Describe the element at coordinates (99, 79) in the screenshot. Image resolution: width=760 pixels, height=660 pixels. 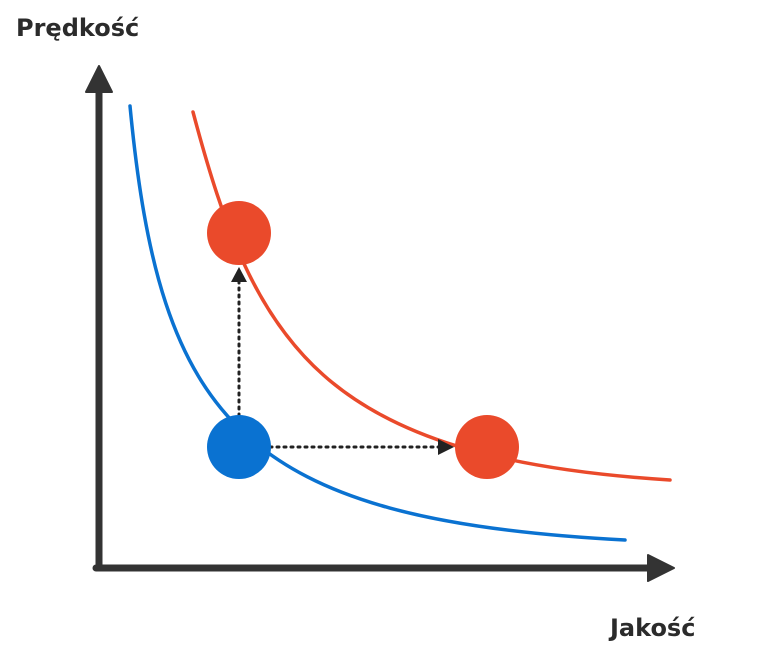
I see `y-axis-arrowhead` at that location.